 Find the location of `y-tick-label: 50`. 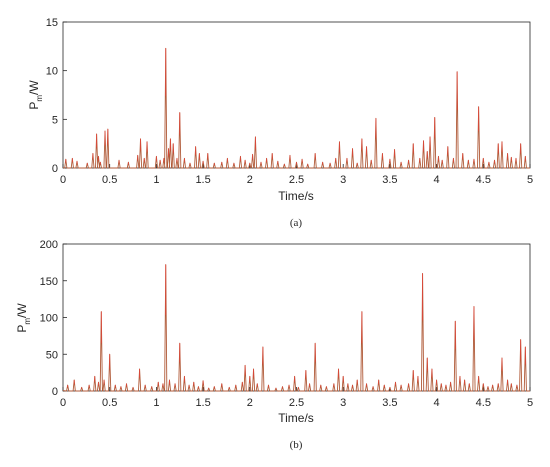

y-tick-label: 50 is located at coordinates (52, 355).